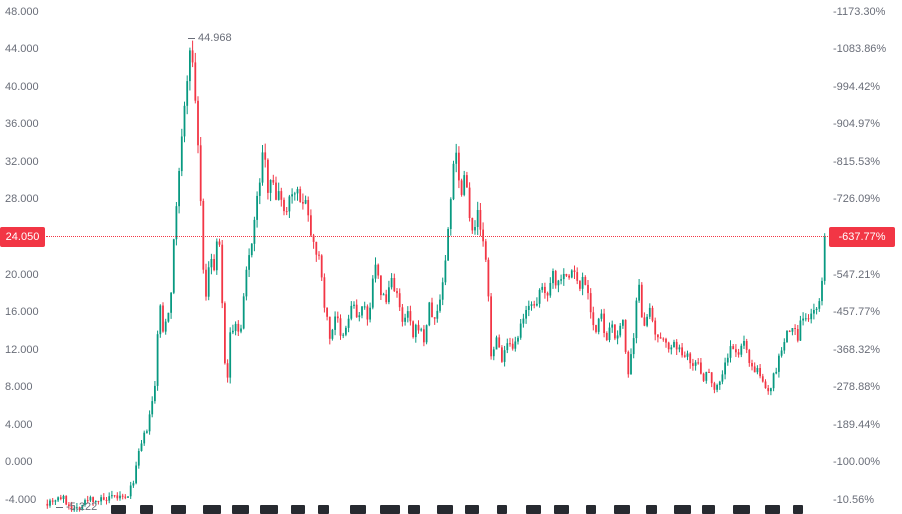 Image resolution: width=902 pixels, height=514 pixels. What do you see at coordinates (857, 274) in the screenshot?
I see `percent-axis-label: -547.21%` at bounding box center [857, 274].